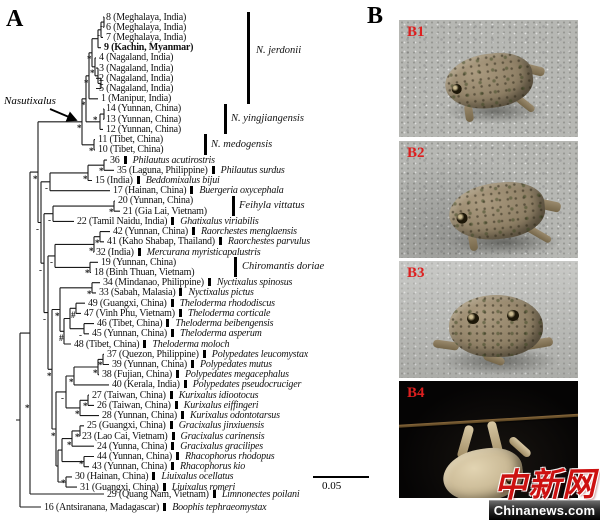 This screenshot has width=600, height=521. Describe the element at coordinates (176, 292) in the screenshot. I see `tree-tip-row: 33 (Sabah, Malasia) Nyctixalus pictus` at that location.